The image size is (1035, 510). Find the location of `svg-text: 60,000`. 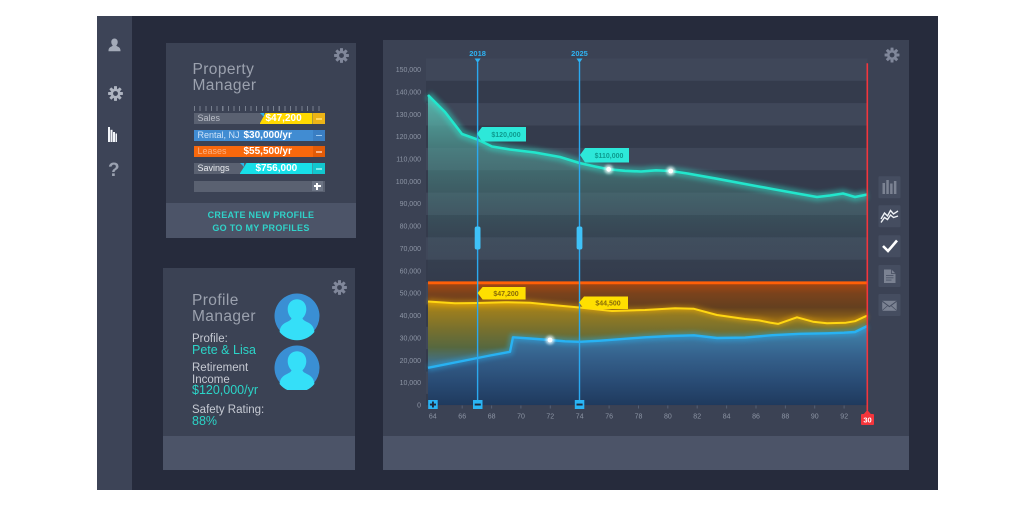

svg-text: 60,000 is located at coordinates (411, 271).